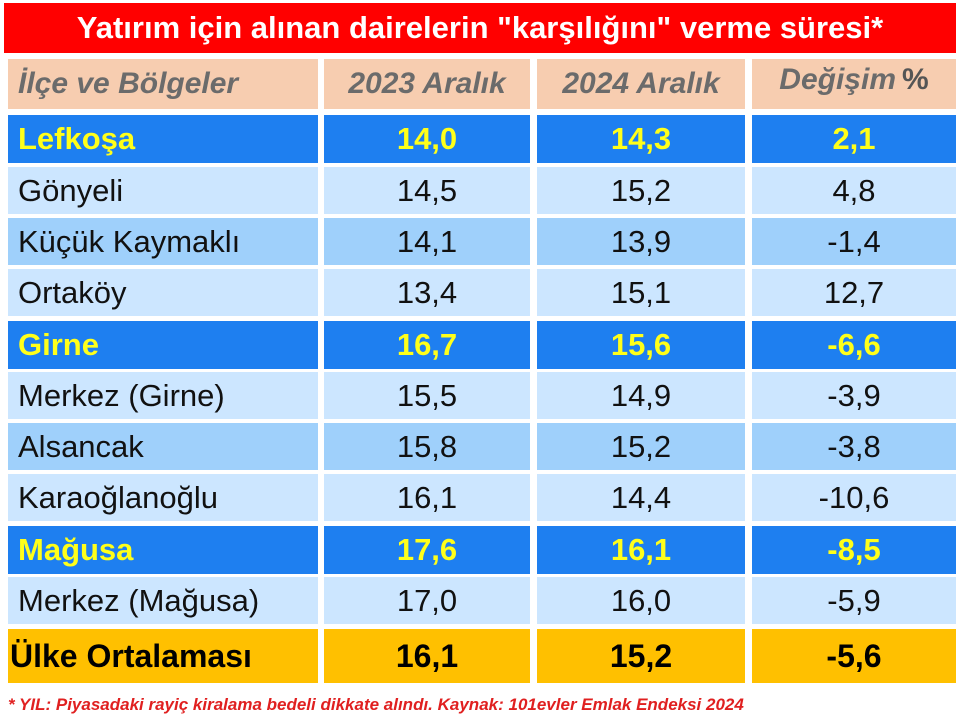 Image resolution: width=965 pixels, height=725 pixels. I want to click on header-2023: 2023 Aralık, so click(427, 84).